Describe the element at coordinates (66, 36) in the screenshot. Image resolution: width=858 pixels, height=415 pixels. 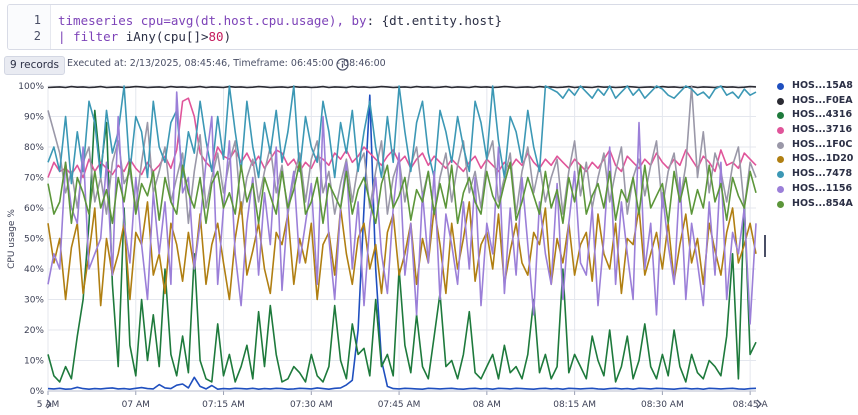
I see `code-pipe: |` at that location.